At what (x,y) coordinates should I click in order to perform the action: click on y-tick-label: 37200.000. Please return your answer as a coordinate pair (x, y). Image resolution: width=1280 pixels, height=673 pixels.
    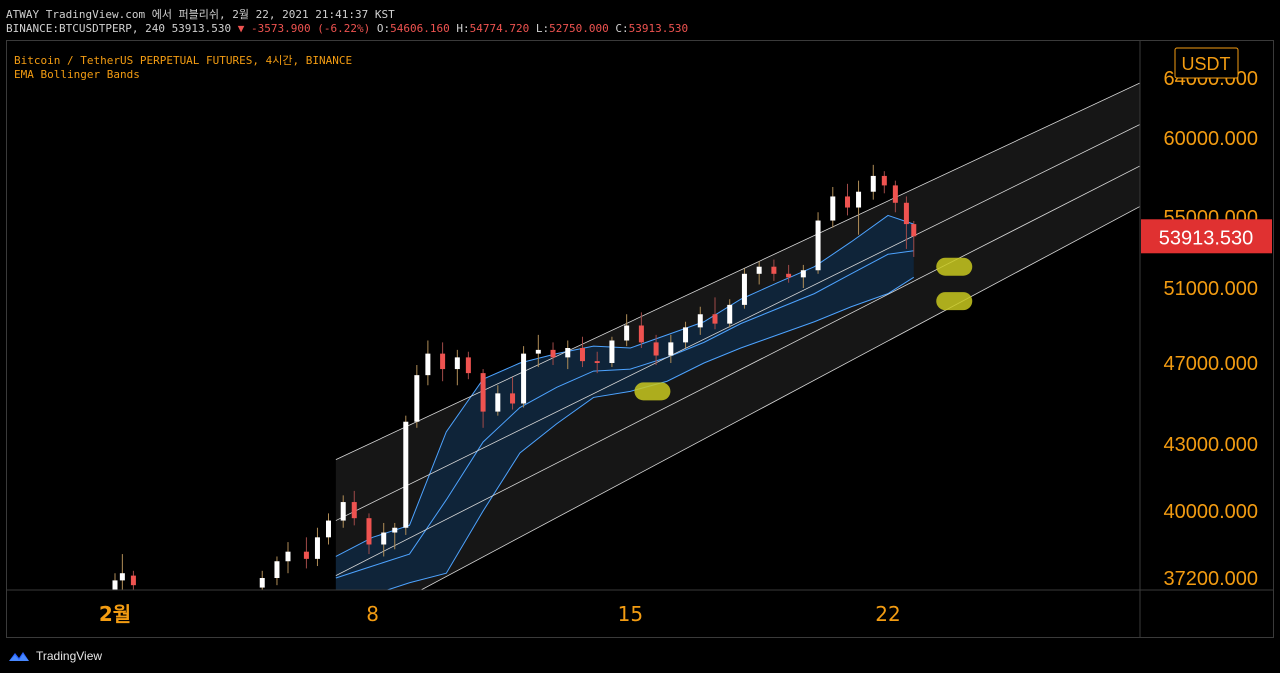
    Looking at the image, I should click on (1210, 579).